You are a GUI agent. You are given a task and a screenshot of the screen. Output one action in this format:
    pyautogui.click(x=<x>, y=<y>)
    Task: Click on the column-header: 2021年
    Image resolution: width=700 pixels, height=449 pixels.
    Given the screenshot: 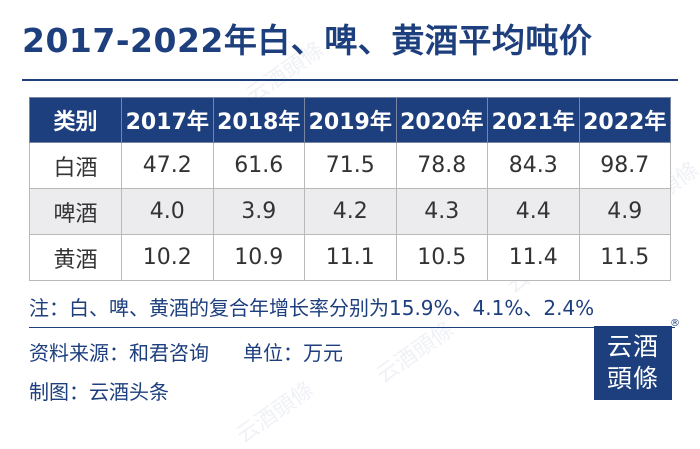 What is the action you would take?
    pyautogui.click(x=533, y=120)
    